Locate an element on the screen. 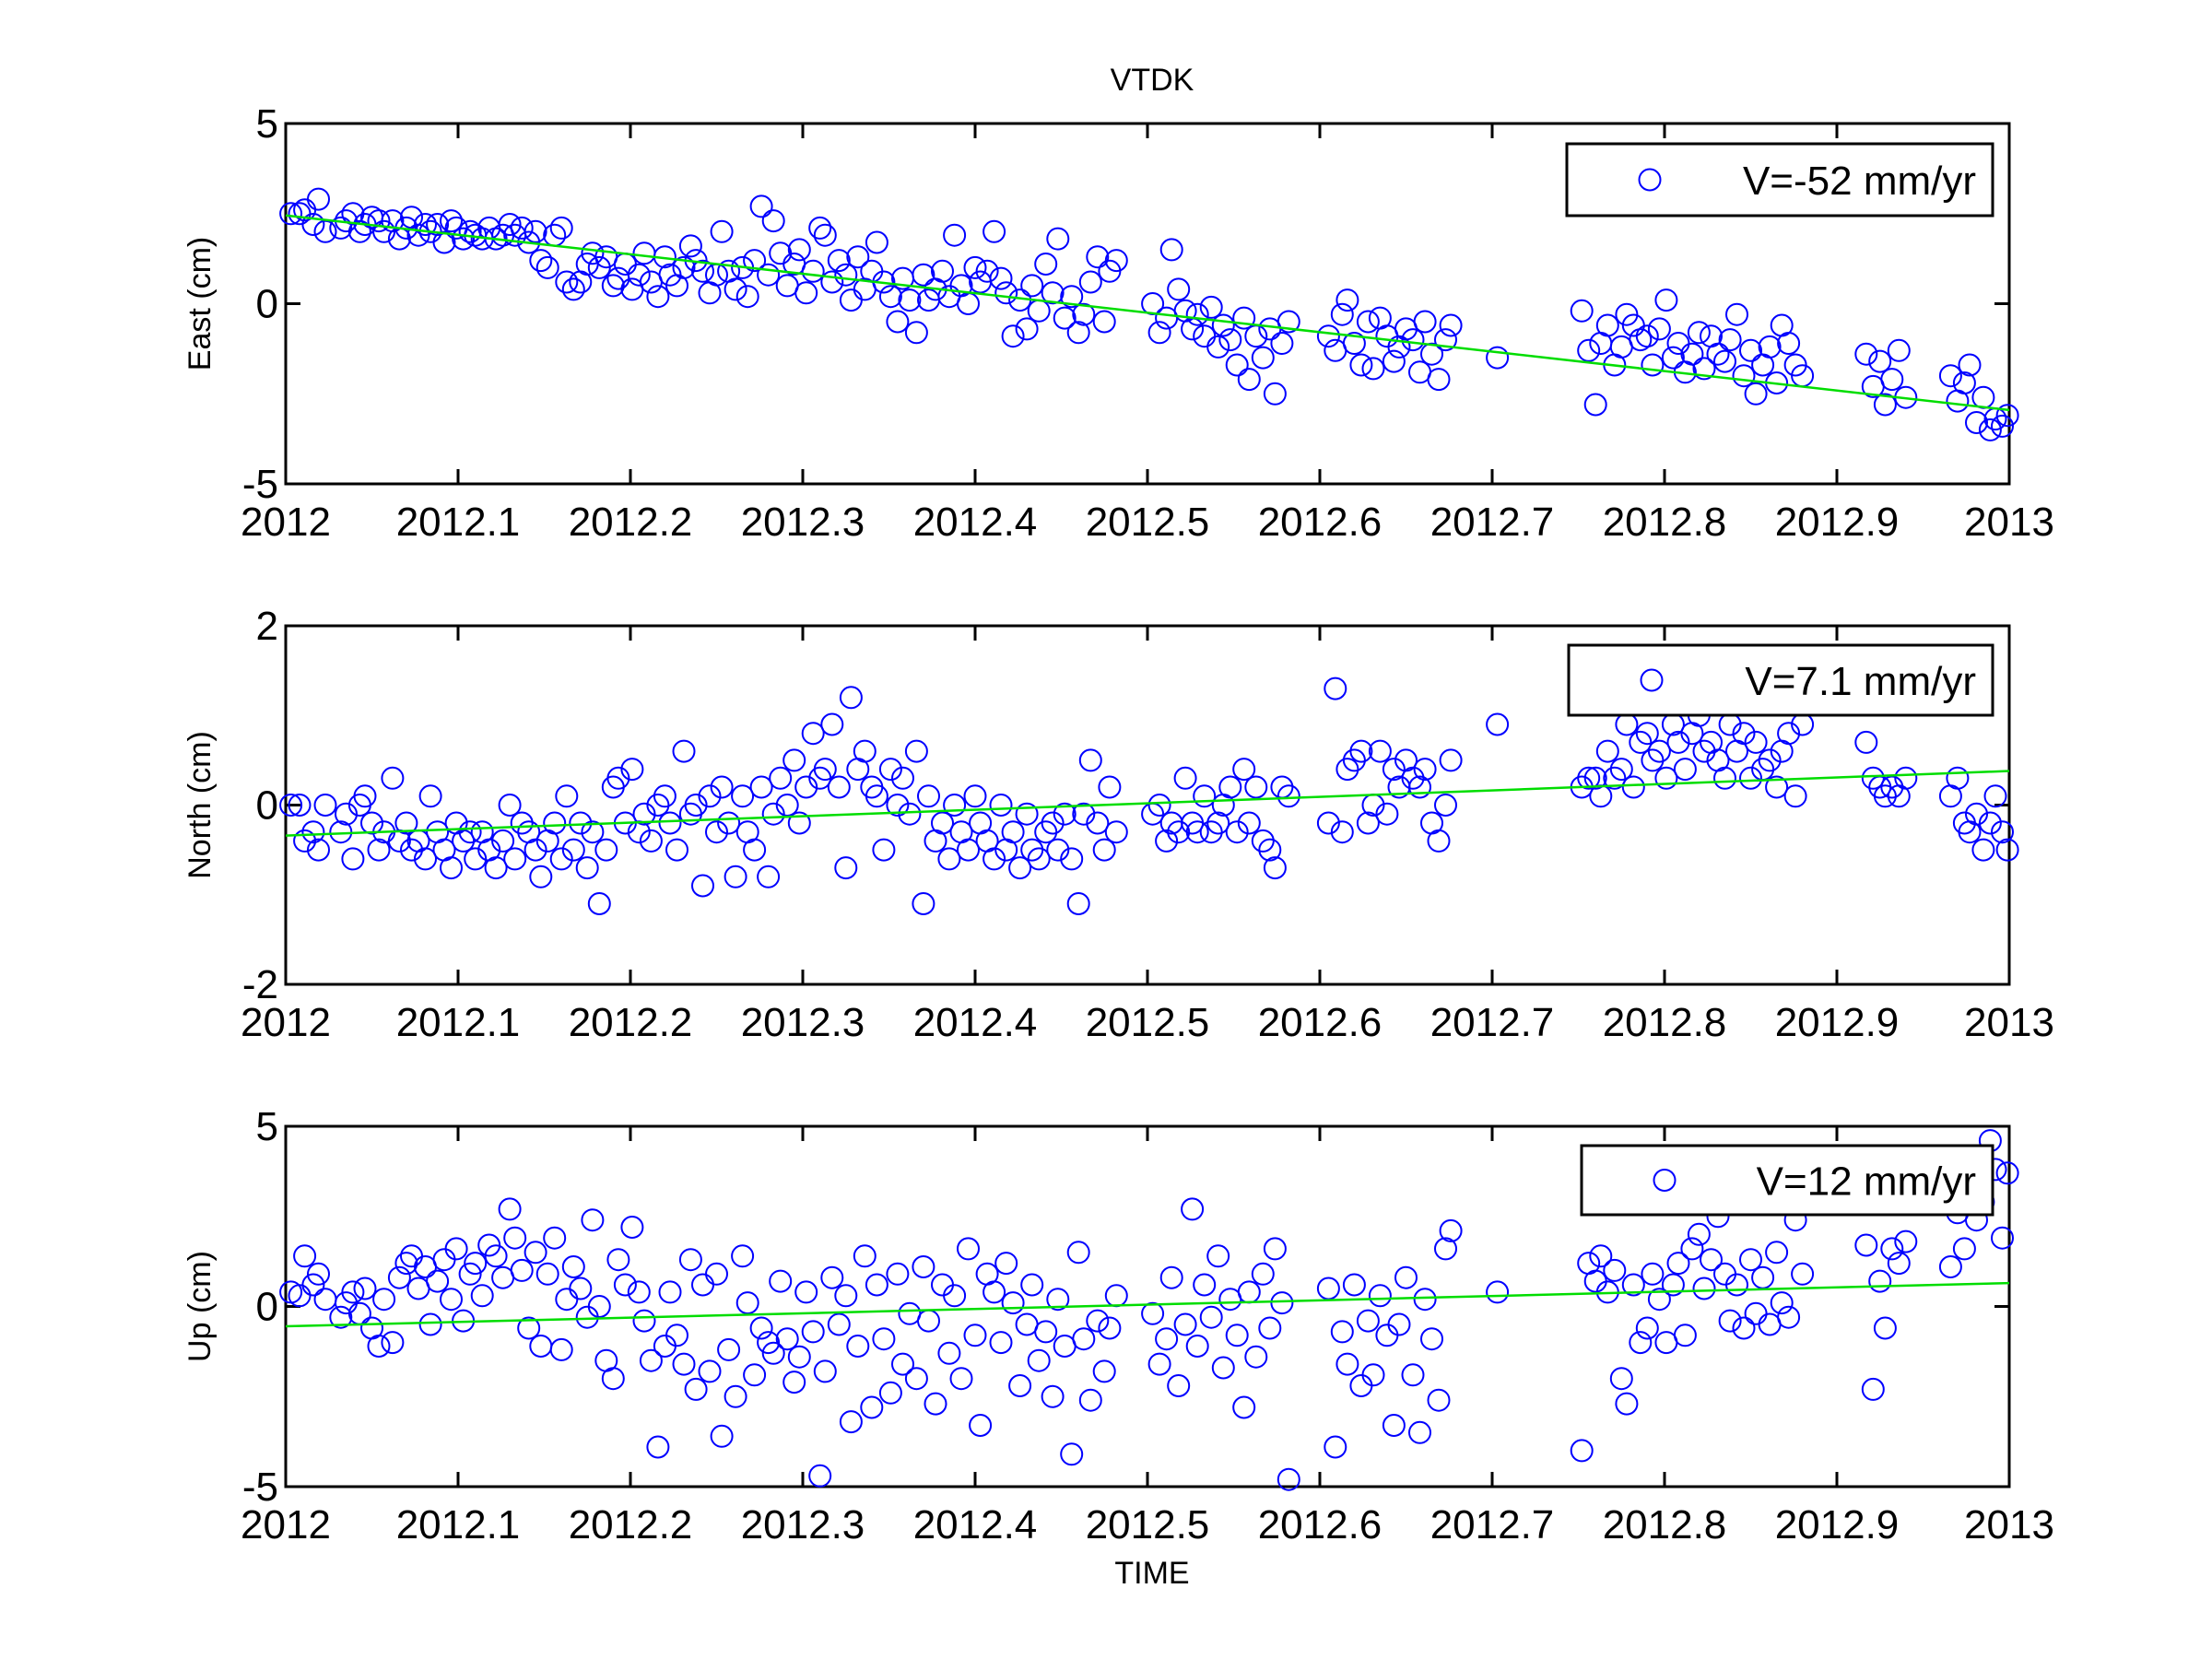 The image size is (2212, 1659). x-tick-label: 2012.1 is located at coordinates (458, 1524).